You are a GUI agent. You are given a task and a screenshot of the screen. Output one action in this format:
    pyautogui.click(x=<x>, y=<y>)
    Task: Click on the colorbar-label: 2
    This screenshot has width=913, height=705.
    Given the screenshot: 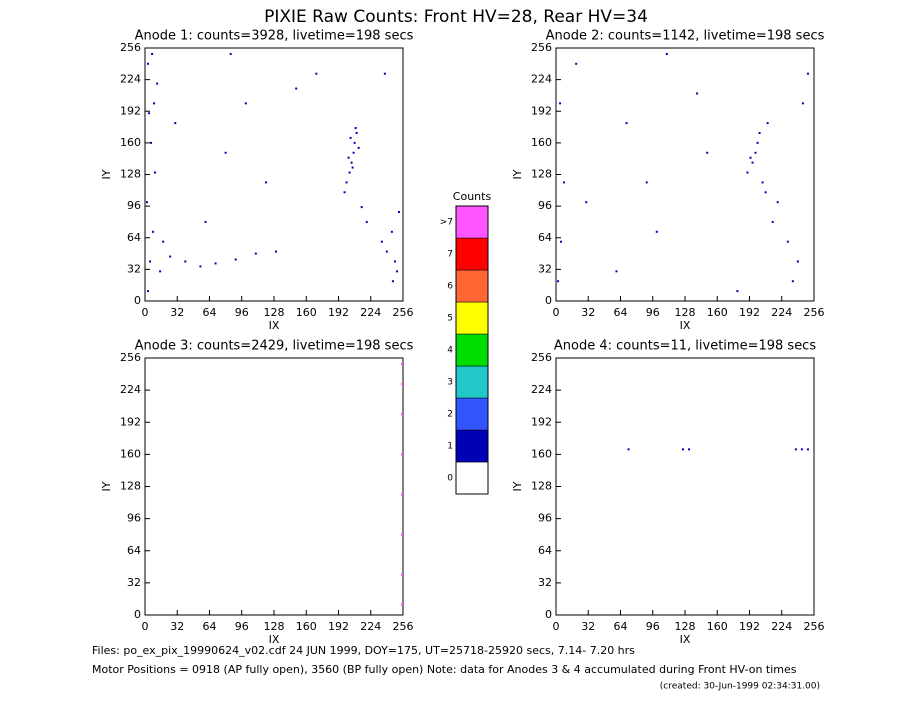 What is the action you would take?
    pyautogui.click(x=450, y=415)
    